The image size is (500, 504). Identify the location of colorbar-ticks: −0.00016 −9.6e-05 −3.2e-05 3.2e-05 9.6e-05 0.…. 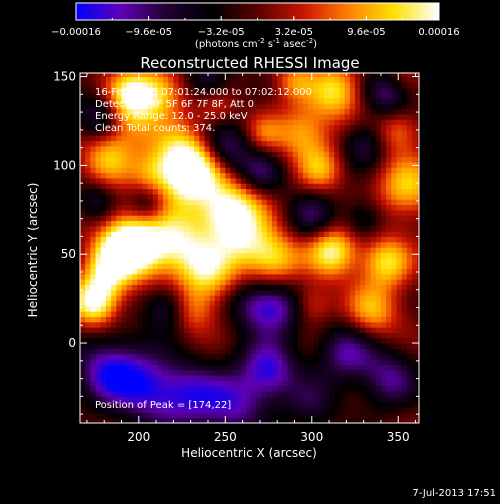
(255, 27).